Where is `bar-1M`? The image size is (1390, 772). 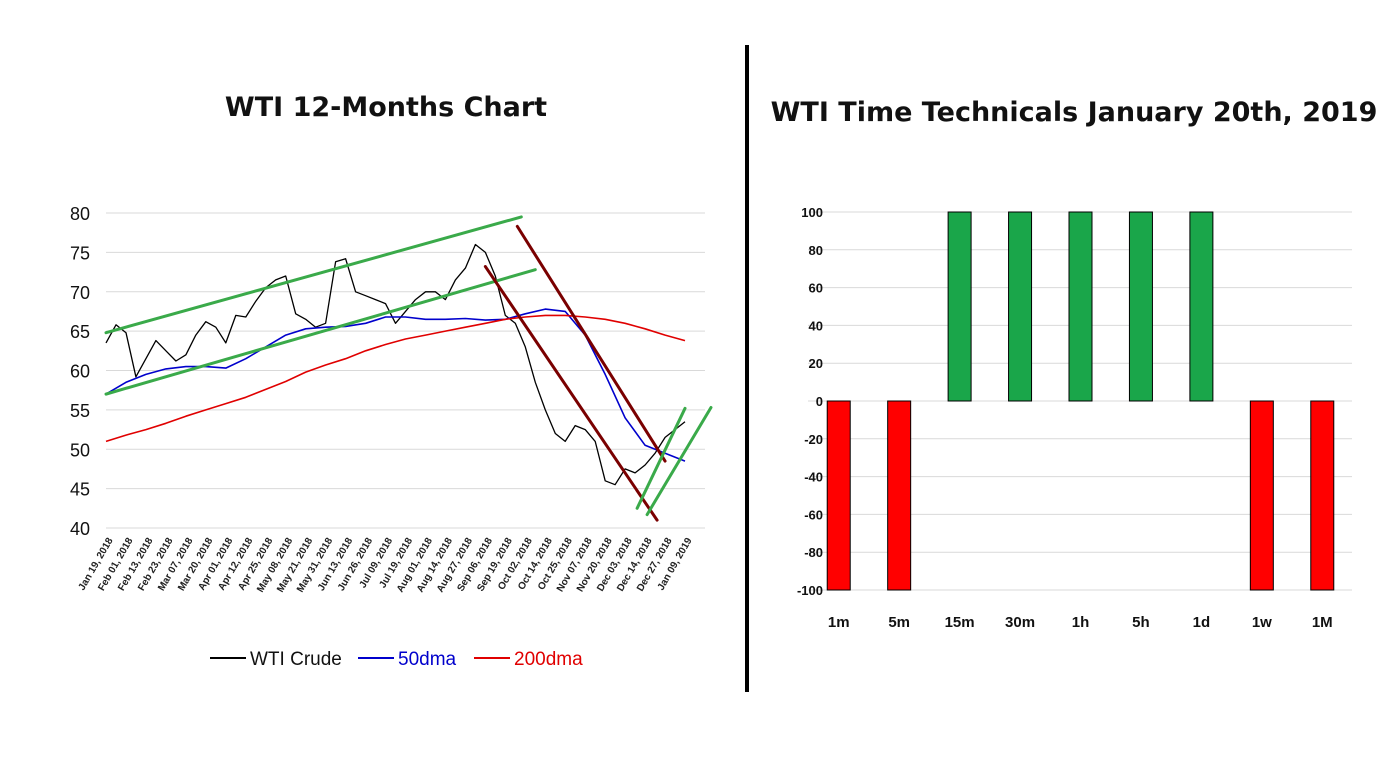
bar-1M is located at coordinates (1322, 495).